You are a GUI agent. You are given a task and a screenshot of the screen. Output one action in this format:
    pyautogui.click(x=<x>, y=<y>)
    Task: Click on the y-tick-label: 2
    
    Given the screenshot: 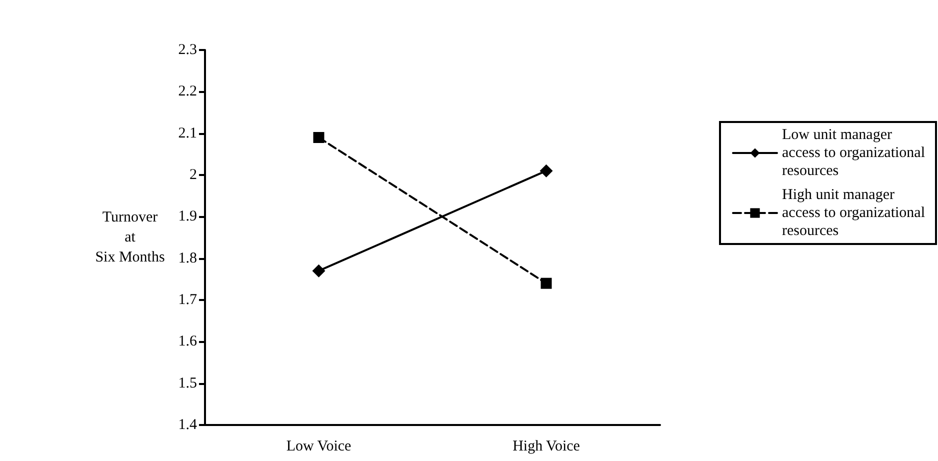 What is the action you would take?
    pyautogui.click(x=193, y=175)
    